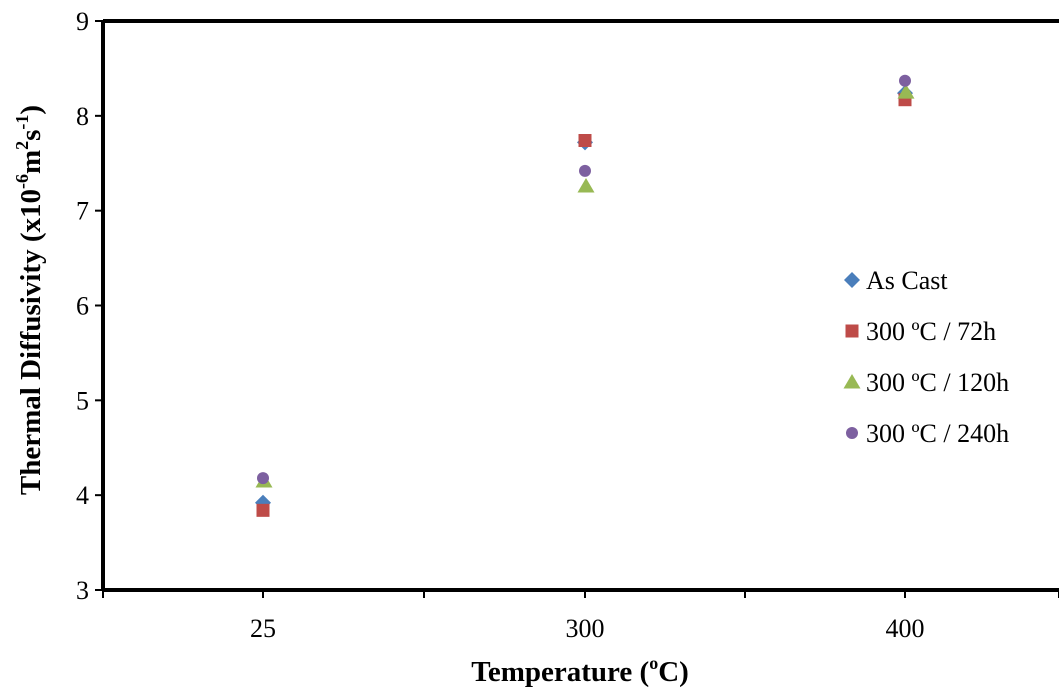 The height and width of the screenshot is (688, 1059). Describe the element at coordinates (560, 672) in the screenshot. I see `x-axis-title-main: Temperature (` at that location.